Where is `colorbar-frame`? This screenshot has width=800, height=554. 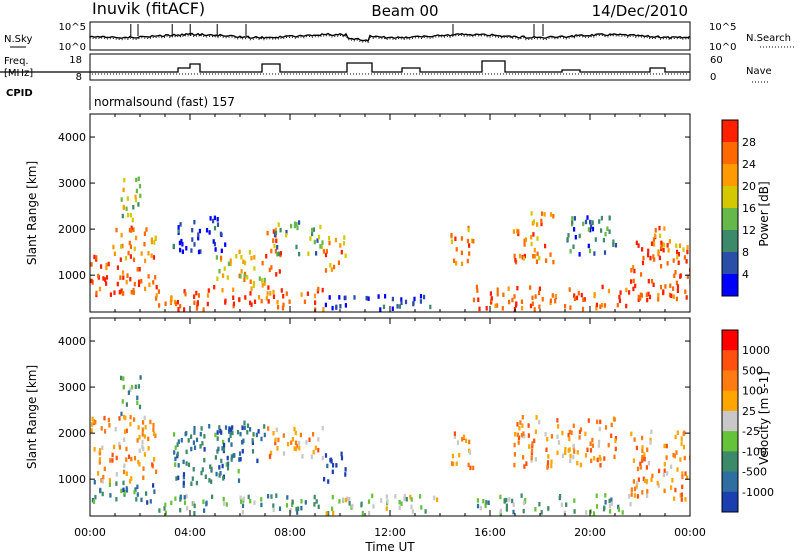
colorbar-frame is located at coordinates (730, 421).